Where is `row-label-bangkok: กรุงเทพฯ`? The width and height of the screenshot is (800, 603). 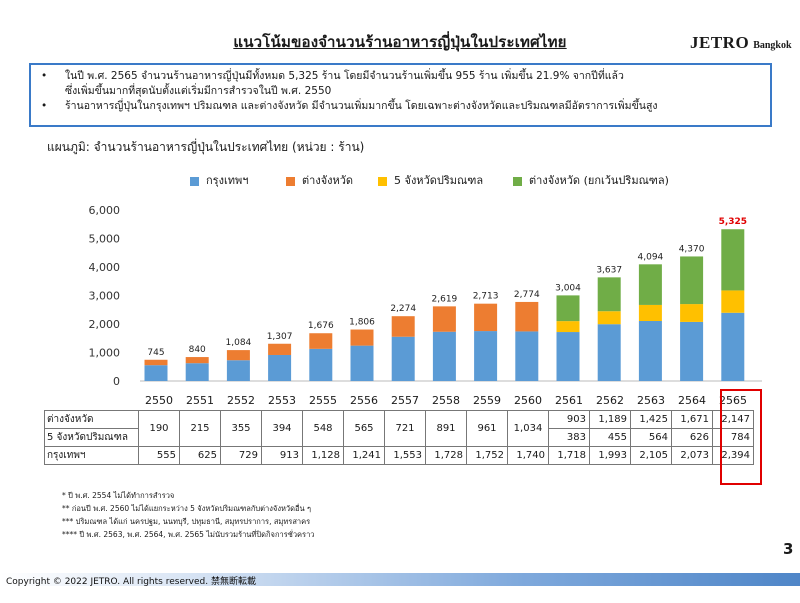 row-label-bangkok: กรุงเทพฯ is located at coordinates (91, 455).